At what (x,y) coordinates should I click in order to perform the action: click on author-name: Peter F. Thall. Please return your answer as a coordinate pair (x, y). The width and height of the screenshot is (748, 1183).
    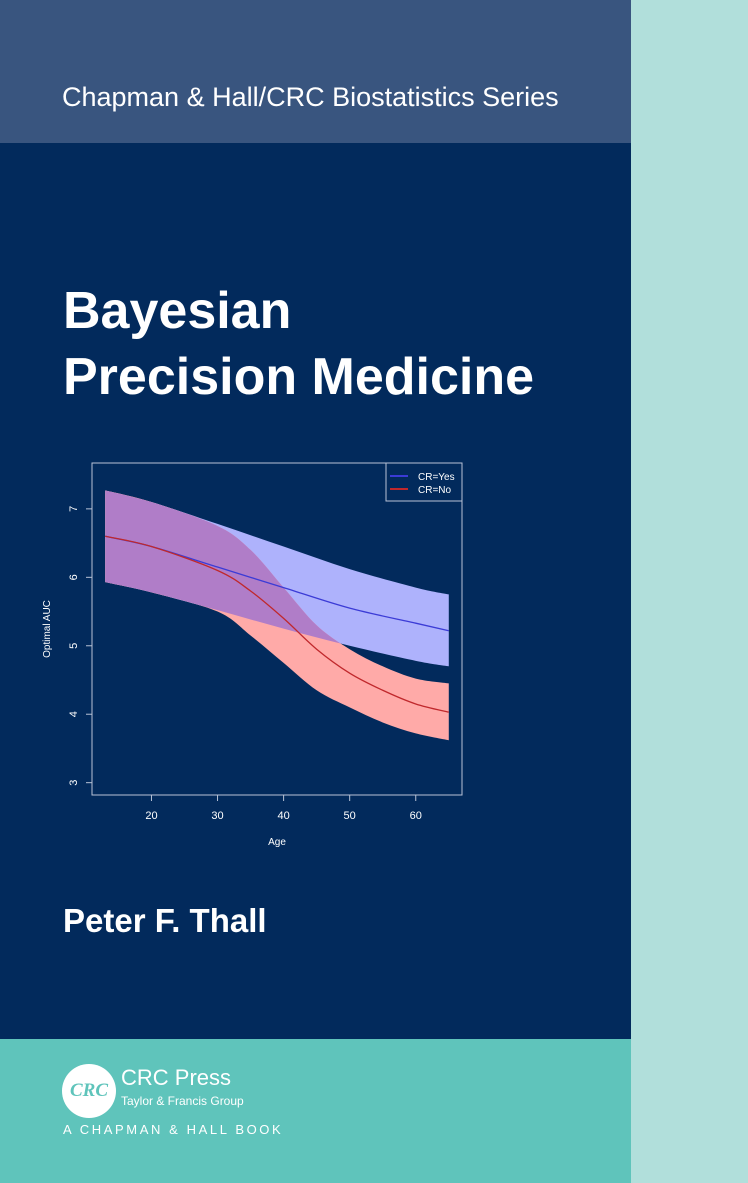
    Looking at the image, I should click on (165, 920).